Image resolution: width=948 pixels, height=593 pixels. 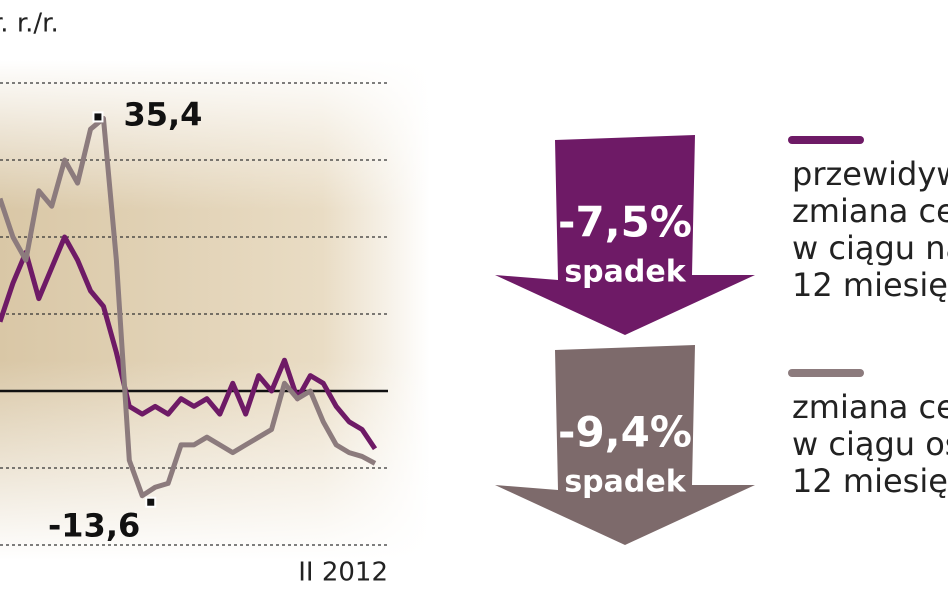 What do you see at coordinates (625, 222) in the screenshot?
I see `arrow-value: -7,5%` at bounding box center [625, 222].